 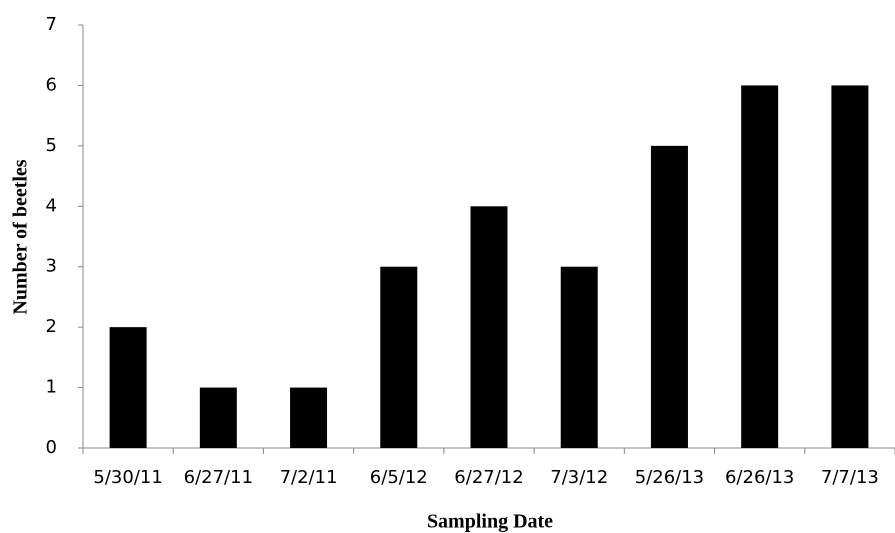 I want to click on x-tick-label: 6/5/12, so click(x=399, y=477).